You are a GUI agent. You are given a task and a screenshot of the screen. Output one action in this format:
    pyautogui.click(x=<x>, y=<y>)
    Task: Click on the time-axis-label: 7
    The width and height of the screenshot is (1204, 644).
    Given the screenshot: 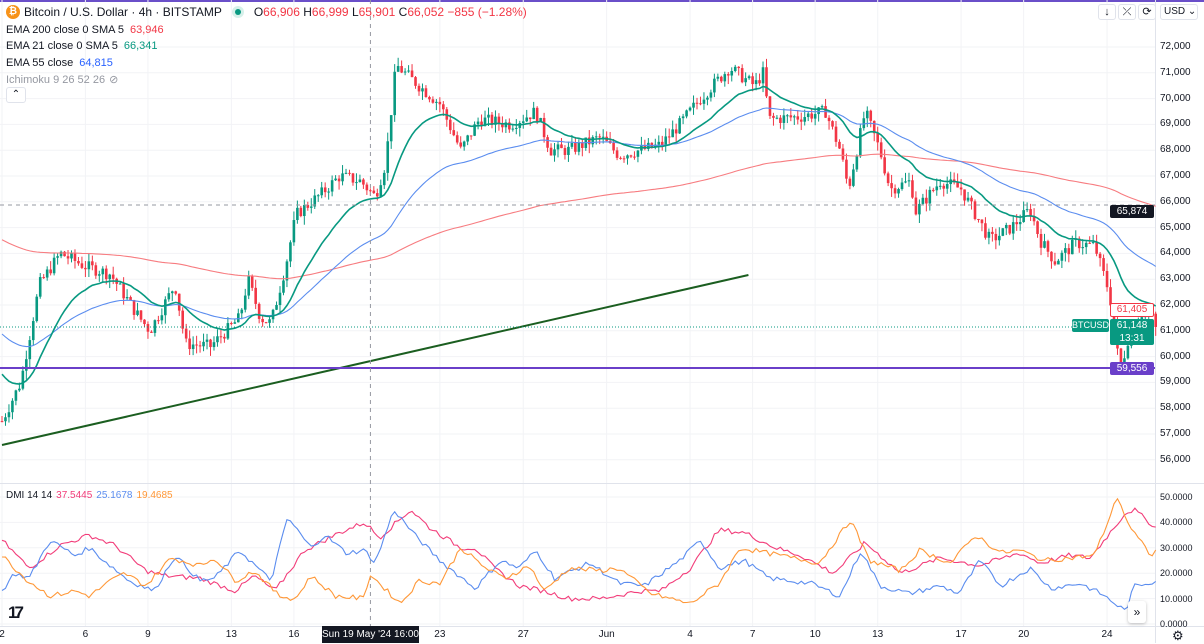 What is the action you would take?
    pyautogui.click(x=752, y=634)
    